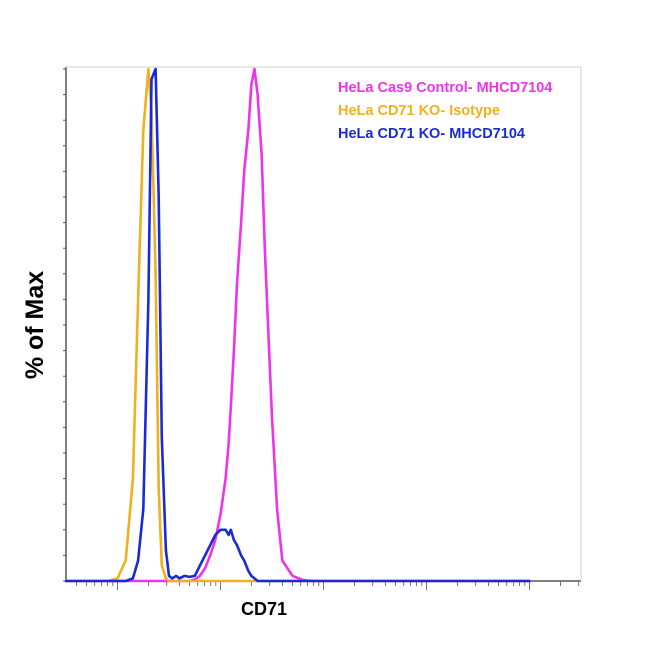 This screenshot has width=650, height=650. Describe the element at coordinates (445, 88) in the screenshot. I see `legend-entry-1: HeLa Cas9 Control- MHCD7104` at that location.